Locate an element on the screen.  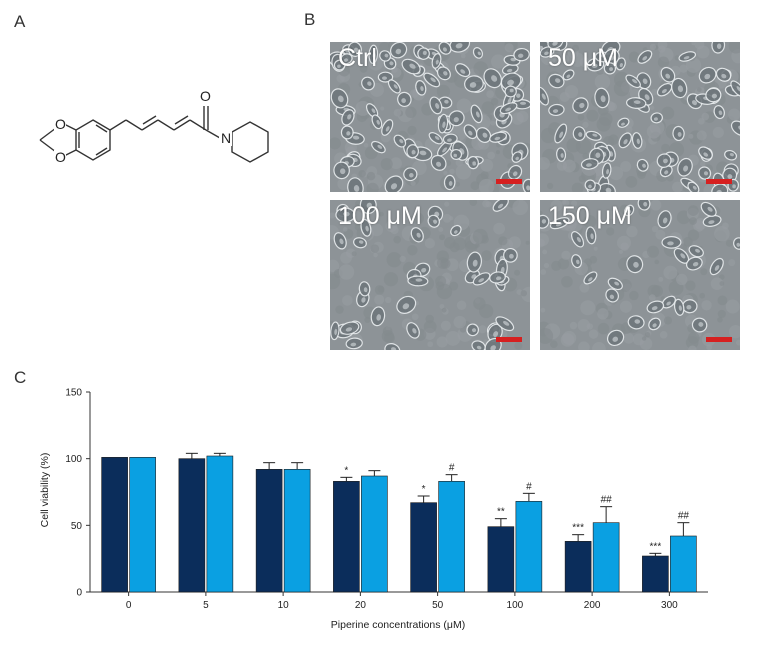
x-tick-label: 300 is located at coordinates (669, 605).